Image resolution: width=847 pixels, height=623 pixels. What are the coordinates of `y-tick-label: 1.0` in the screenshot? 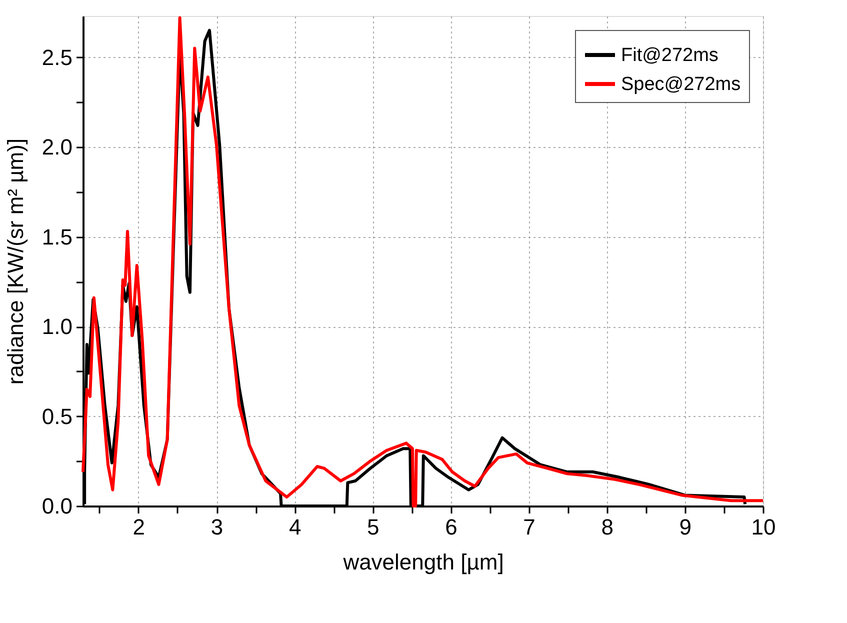 It's located at (57, 327).